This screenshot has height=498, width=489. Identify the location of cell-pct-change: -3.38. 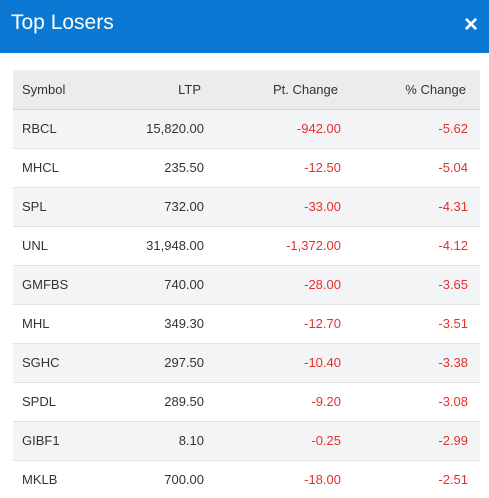
(414, 363).